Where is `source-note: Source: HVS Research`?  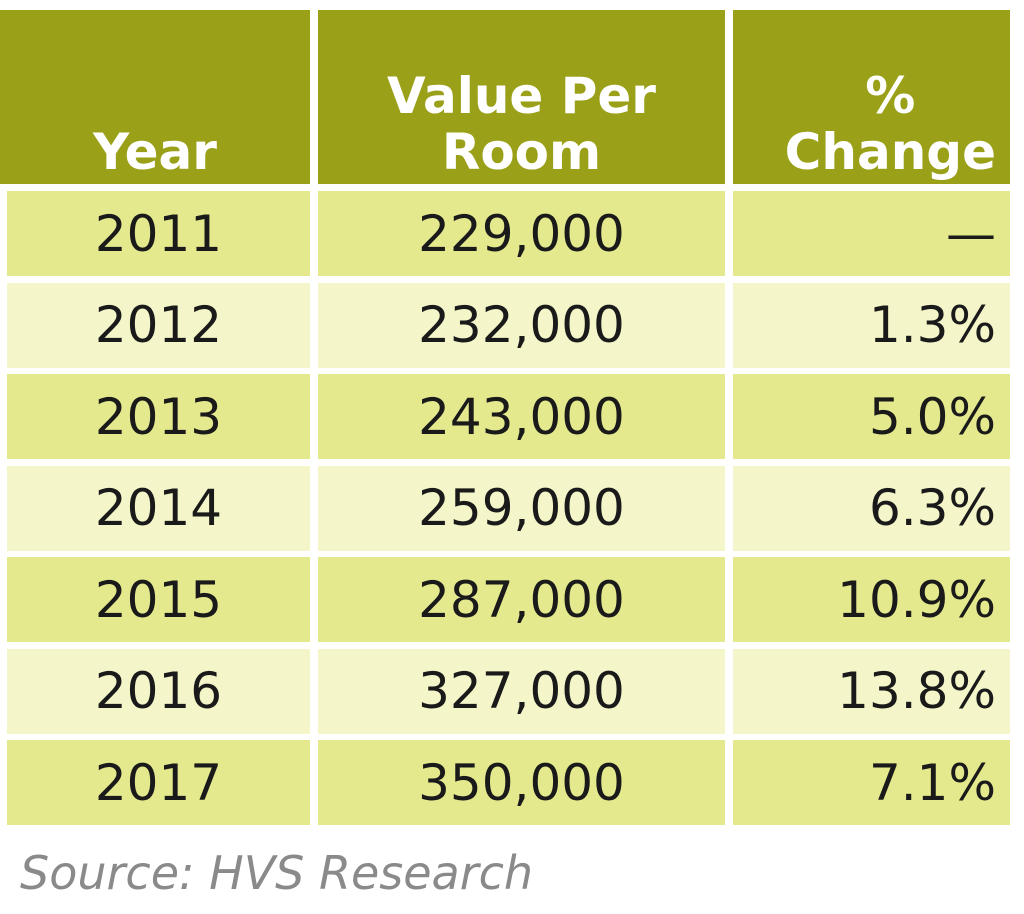 source-note: Source: HVS Research is located at coordinates (277, 873).